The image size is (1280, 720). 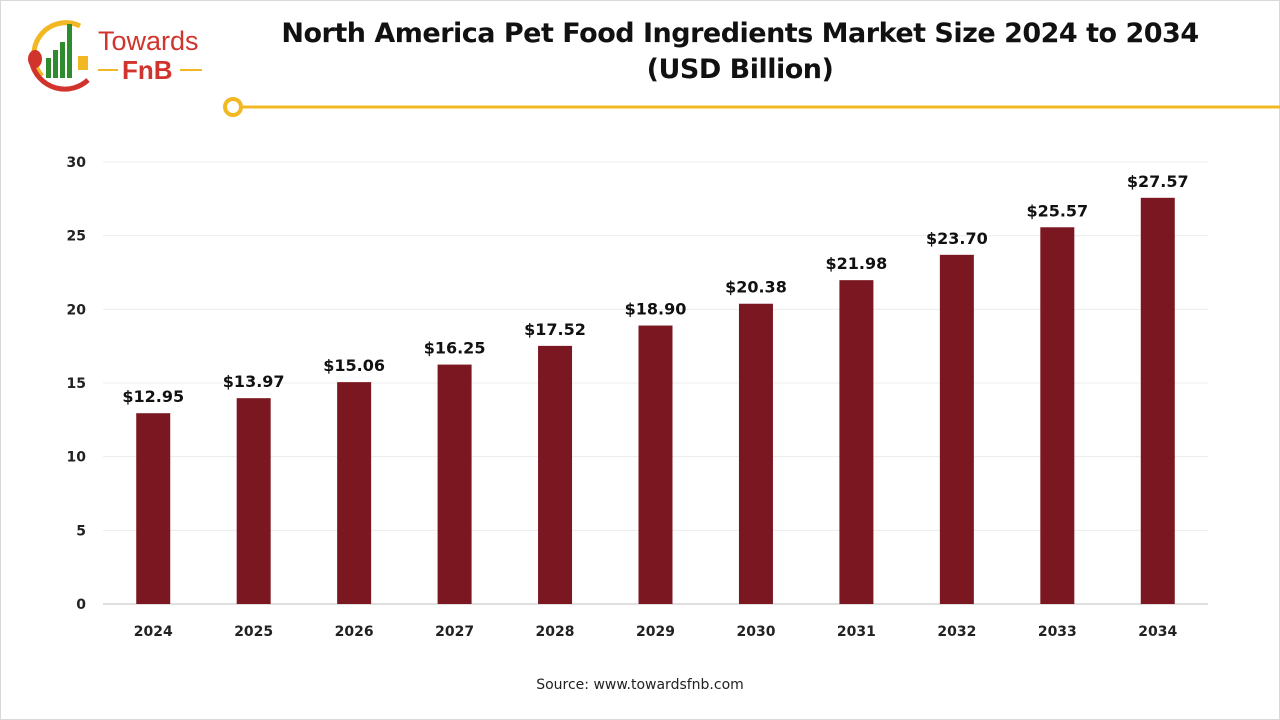 I want to click on y-tick-label: 0, so click(x=81, y=605).